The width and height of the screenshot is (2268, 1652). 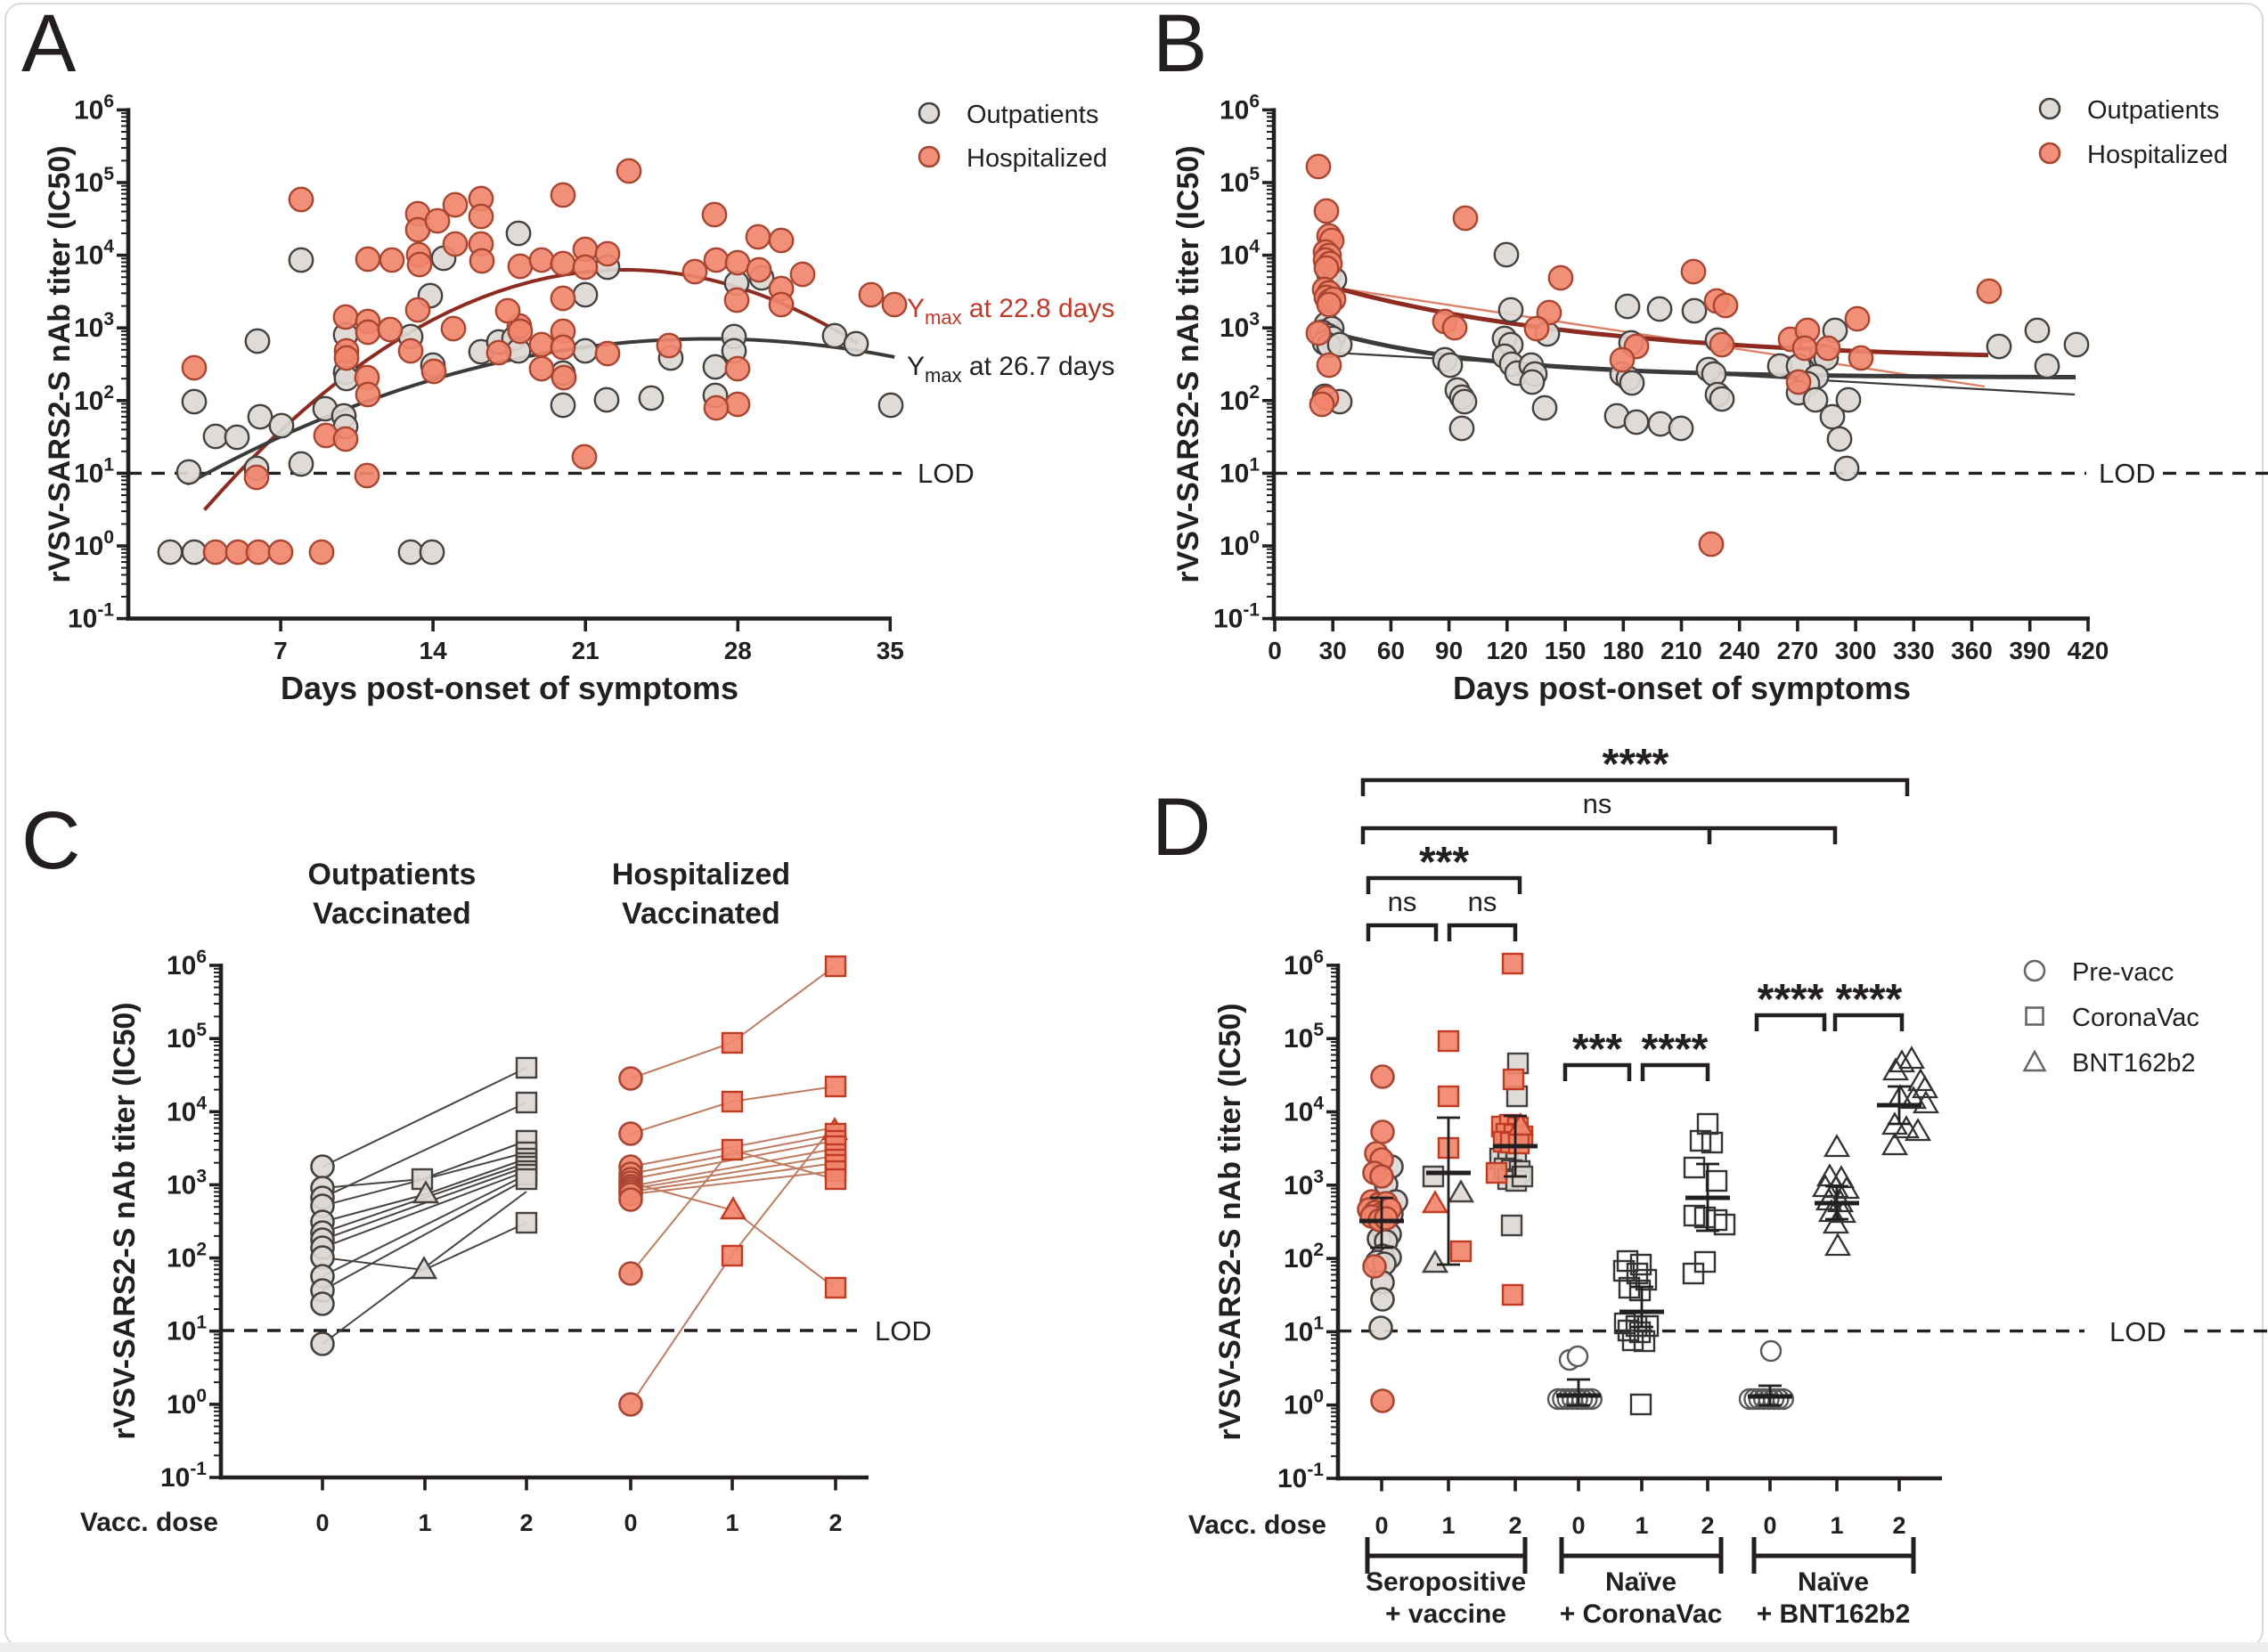 I want to click on svg-text: D, so click(x=1181, y=827).